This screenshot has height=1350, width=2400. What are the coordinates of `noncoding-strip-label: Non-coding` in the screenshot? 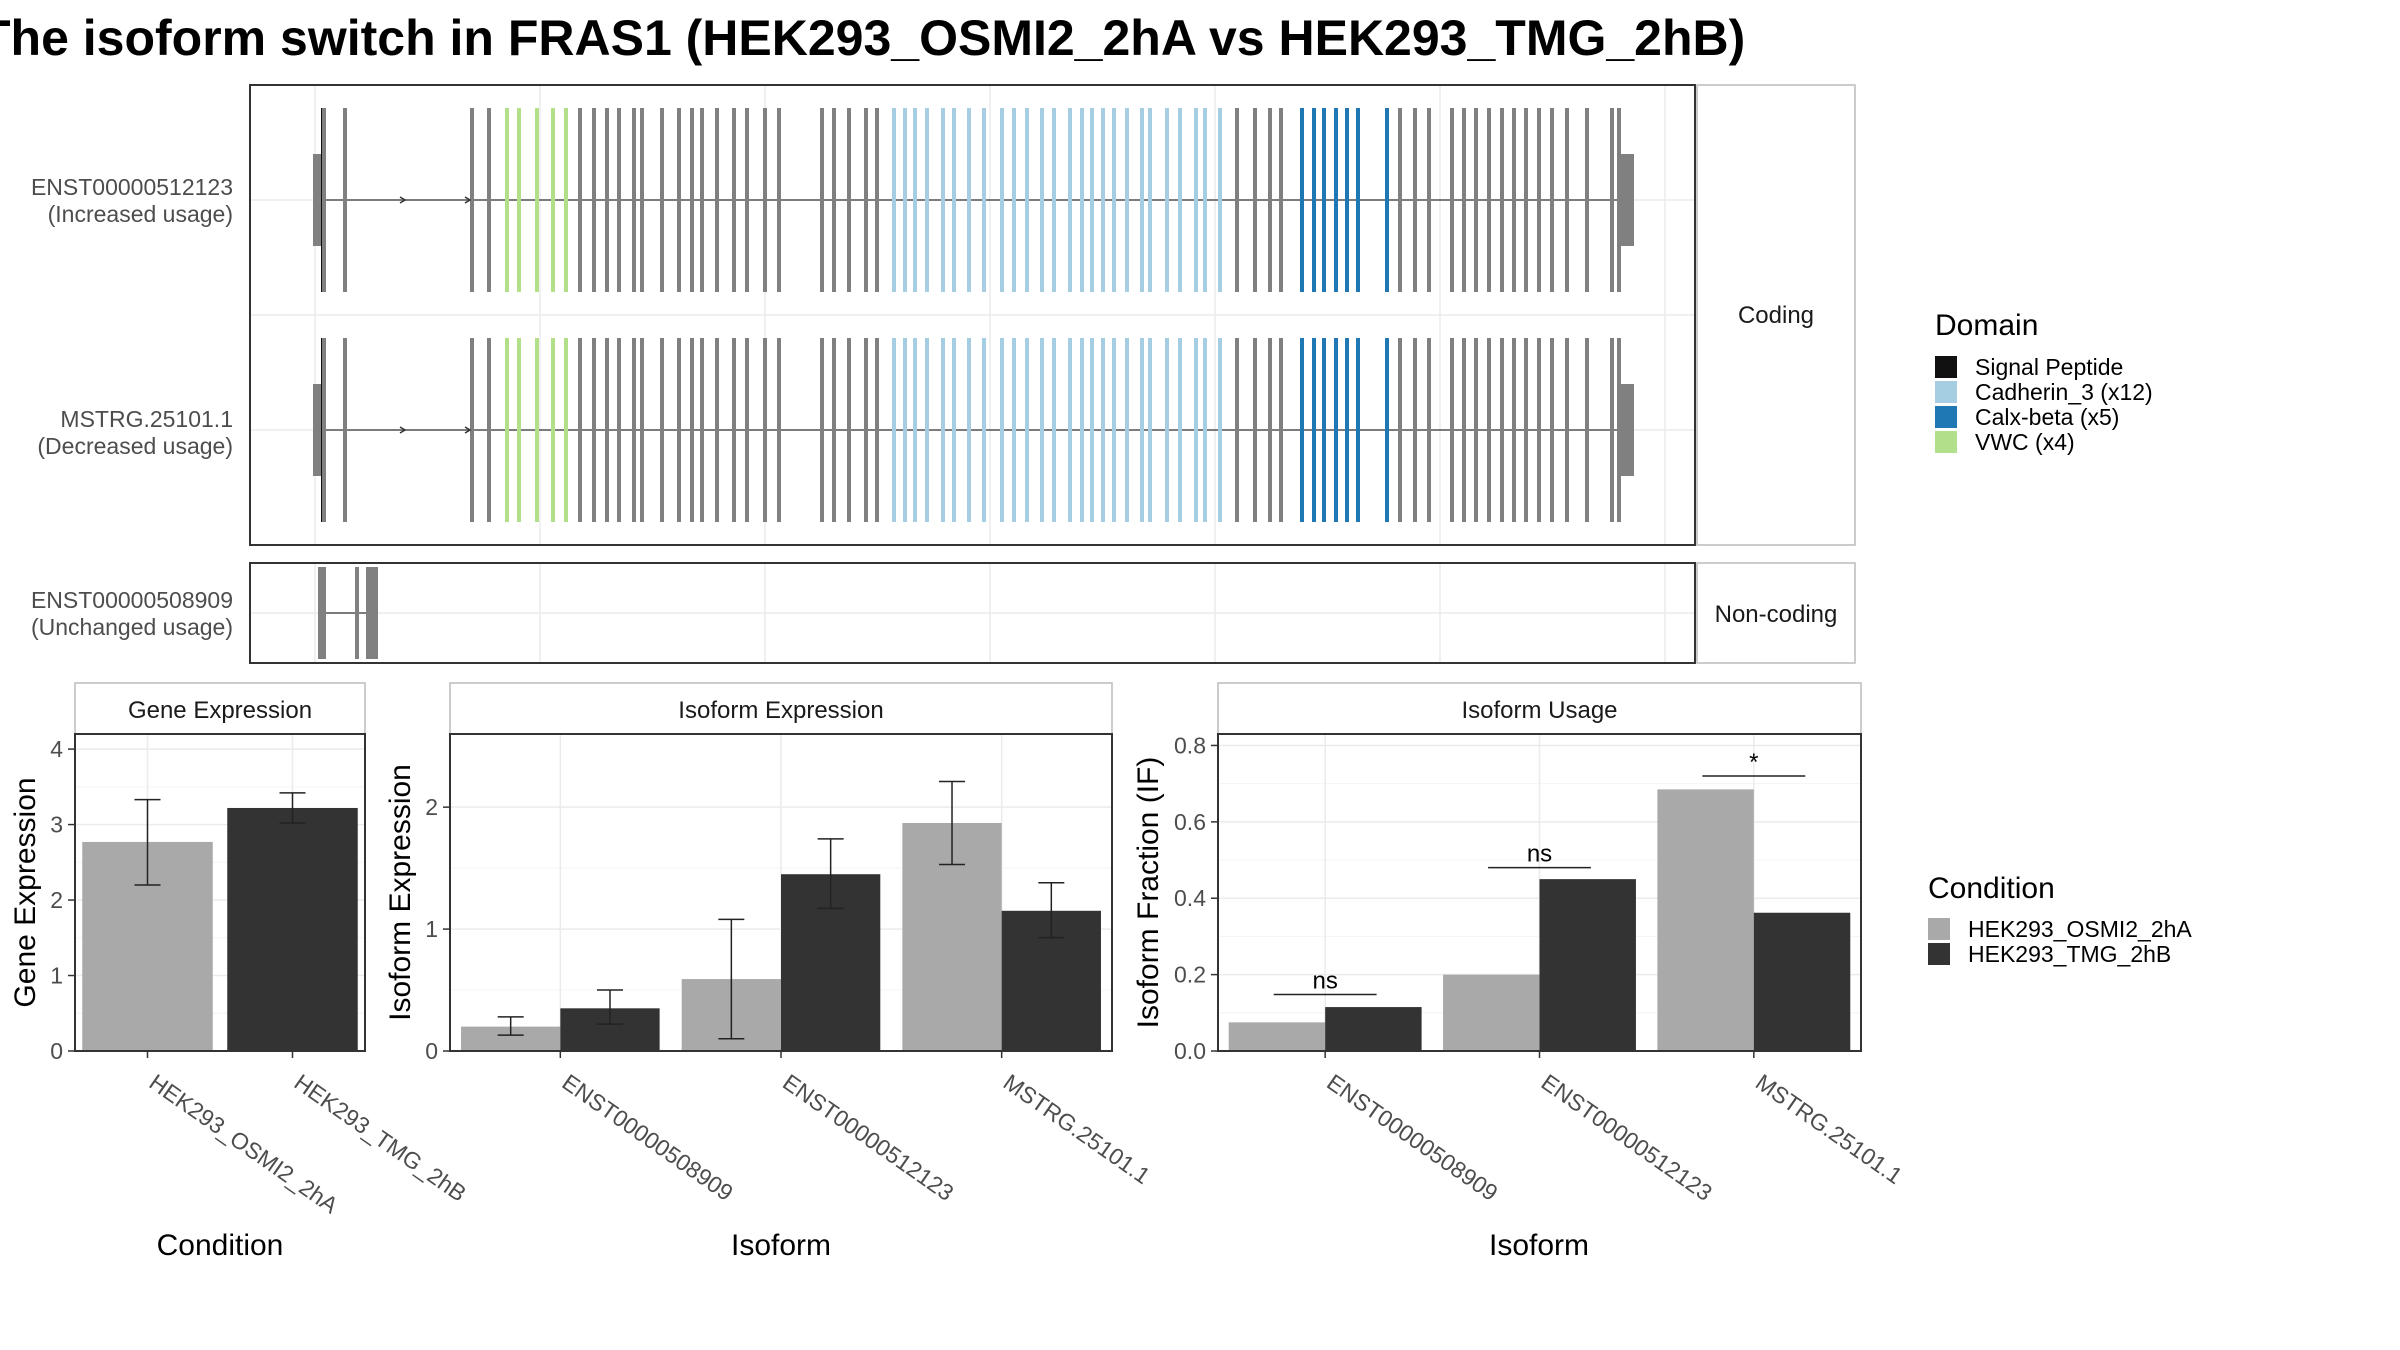 It's located at (1776, 614).